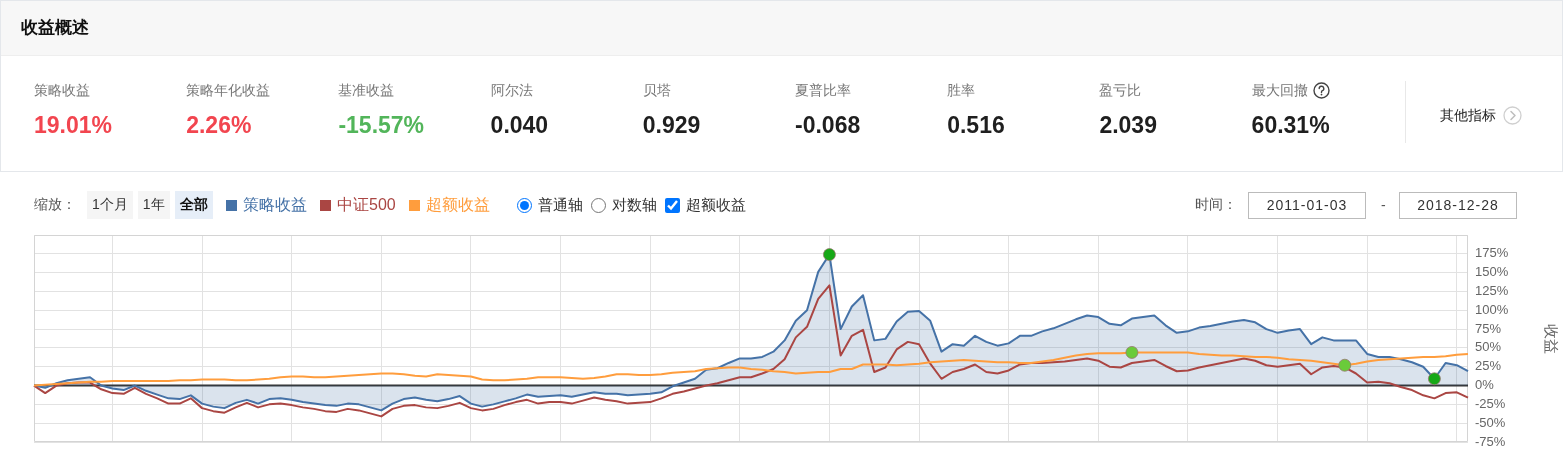 Image resolution: width=1563 pixels, height=458 pixels. Describe the element at coordinates (716, 205) in the screenshot. I see `text: 超额收益` at that location.